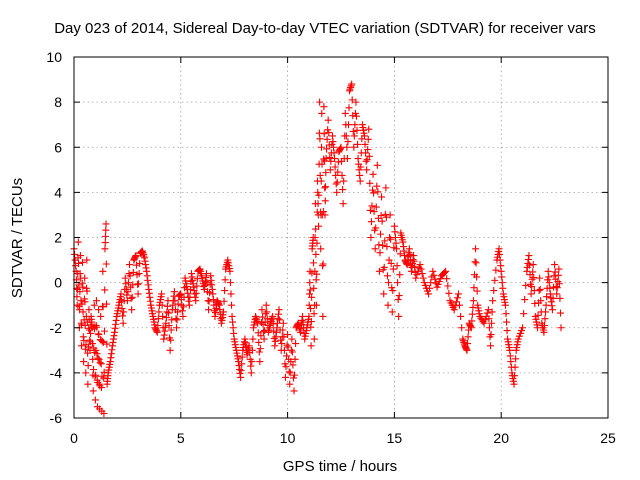 The width and height of the screenshot is (640, 480). What do you see at coordinates (58, 192) in the screenshot?
I see `y-tick-label: 4` at bounding box center [58, 192].